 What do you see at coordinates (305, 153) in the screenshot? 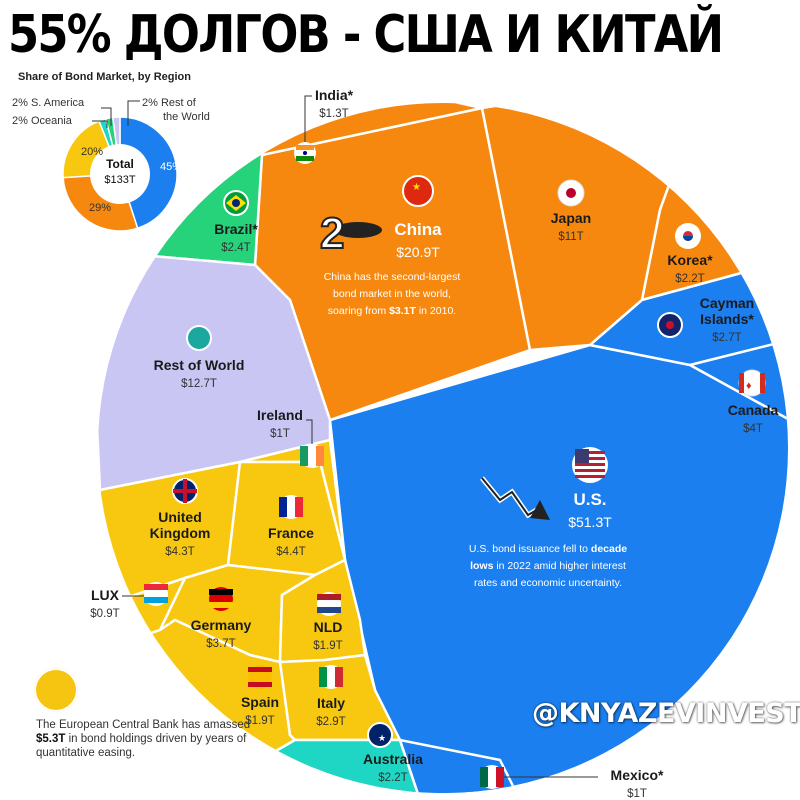
I see `india-flag-icon` at bounding box center [305, 153].